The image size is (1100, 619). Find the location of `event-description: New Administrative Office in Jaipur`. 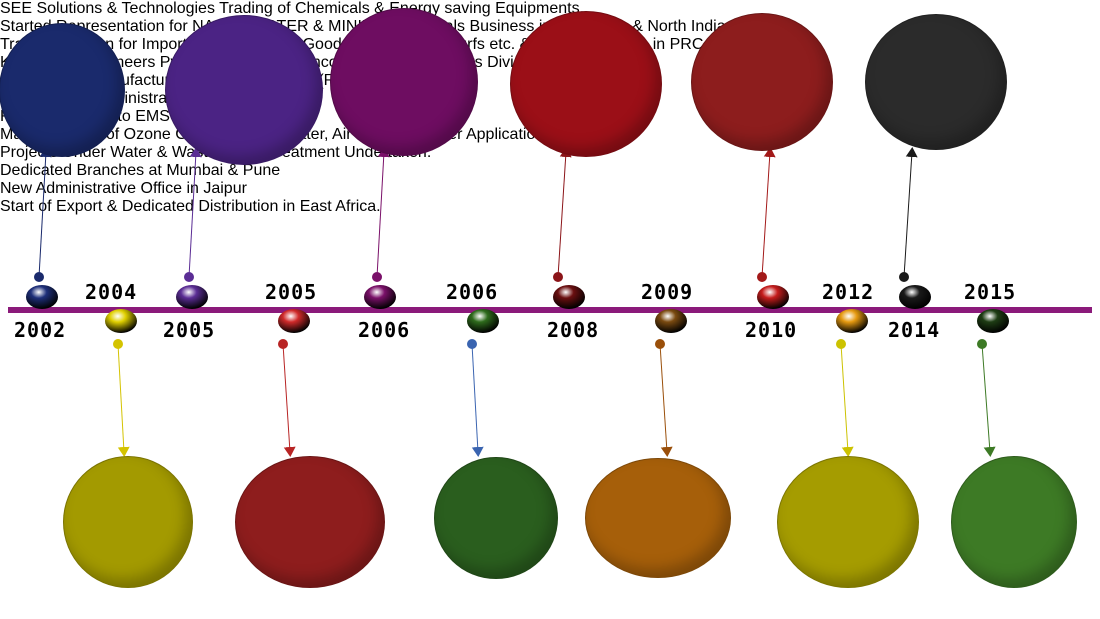

event-description: New Administrative Office in Jaipur is located at coordinates (123, 188).